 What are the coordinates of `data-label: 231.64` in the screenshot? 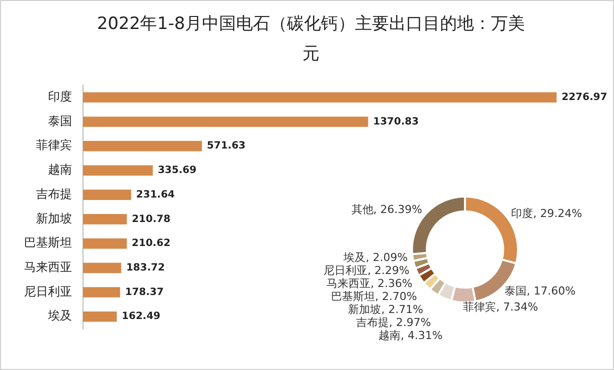 It's located at (155, 194).